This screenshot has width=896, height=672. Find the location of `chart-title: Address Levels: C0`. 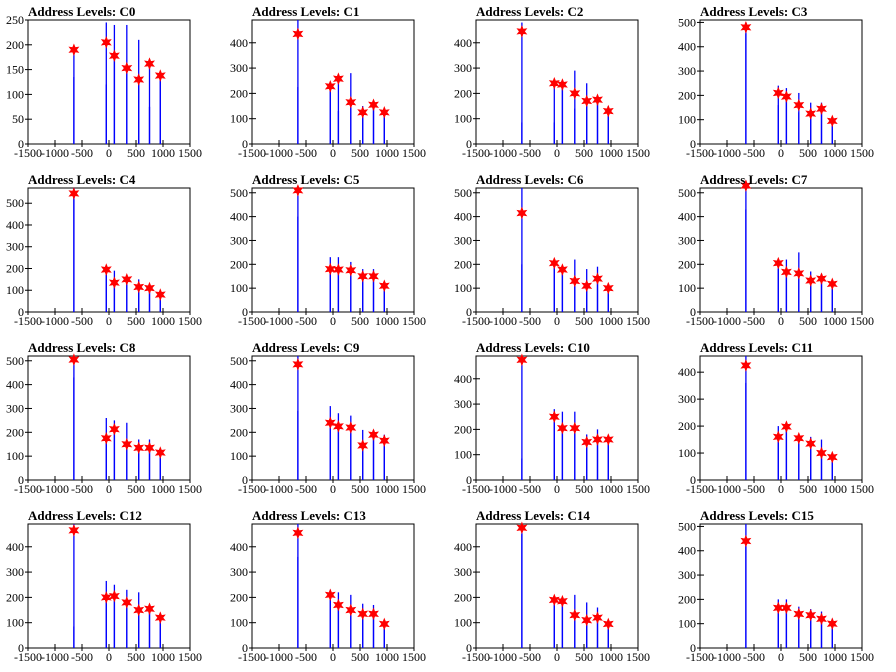

chart-title: Address Levels: C0 is located at coordinates (82, 11).